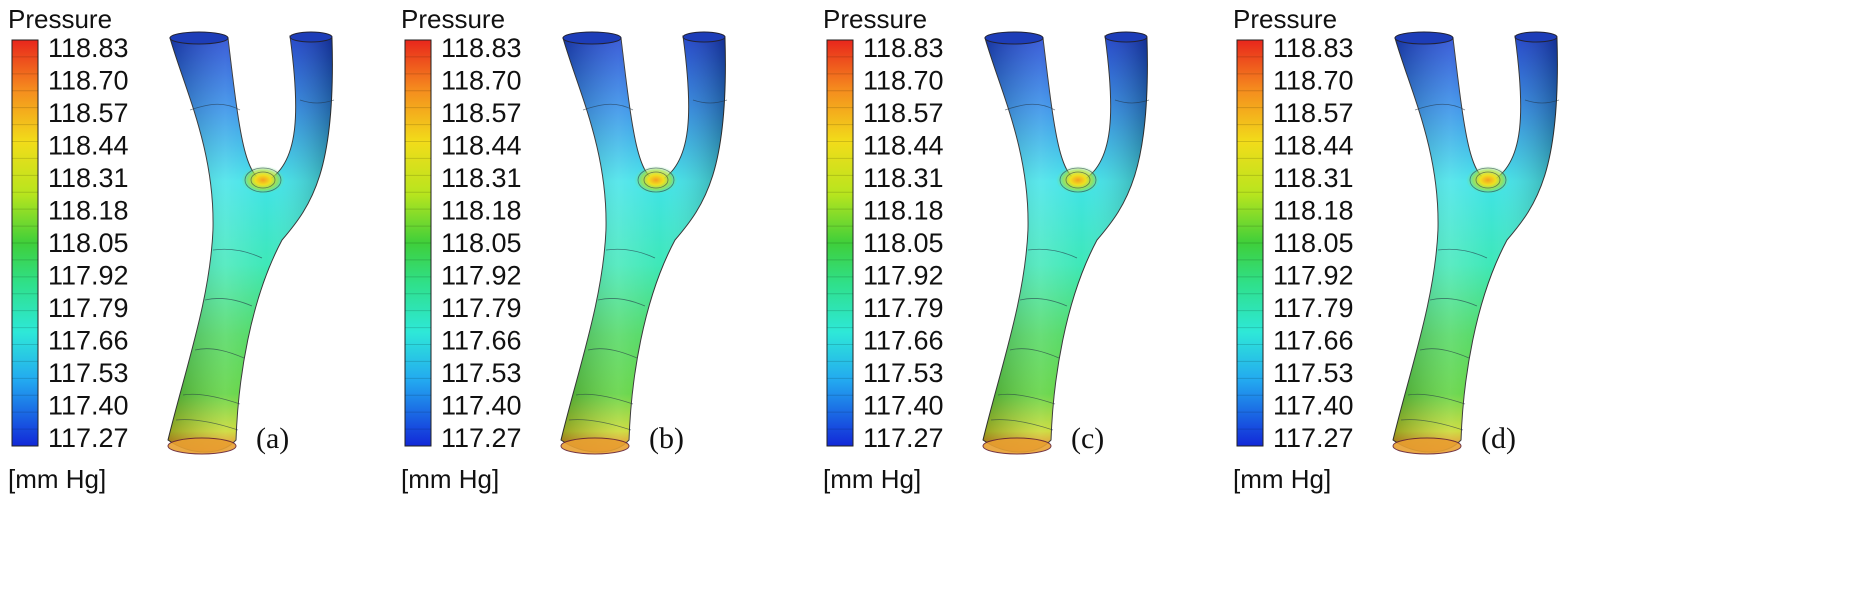 Image resolution: width=1857 pixels, height=603 pixels. What do you see at coordinates (1087, 438) in the screenshot?
I see `panel-label: (c)` at bounding box center [1087, 438].